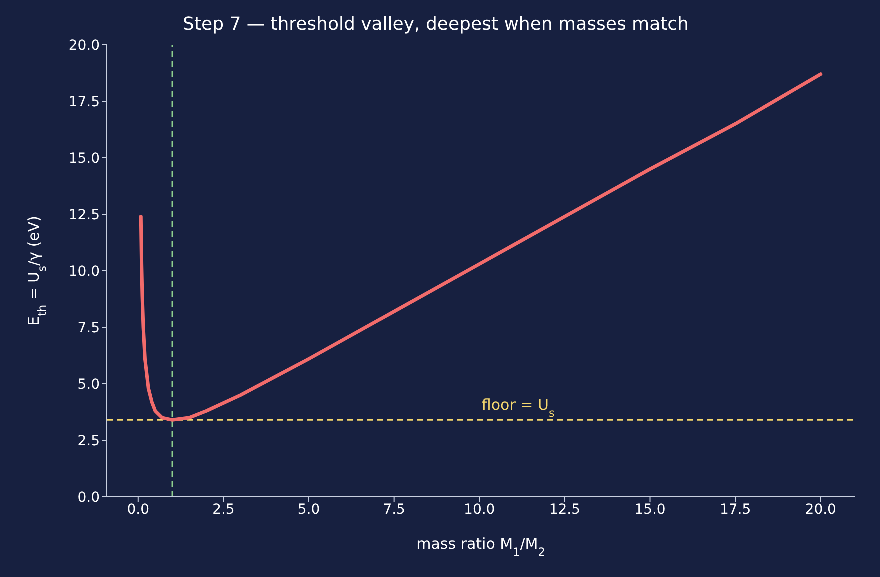 The height and width of the screenshot is (577, 880). What do you see at coordinates (394, 510) in the screenshot?
I see `x-tick-label: 7.5` at bounding box center [394, 510].